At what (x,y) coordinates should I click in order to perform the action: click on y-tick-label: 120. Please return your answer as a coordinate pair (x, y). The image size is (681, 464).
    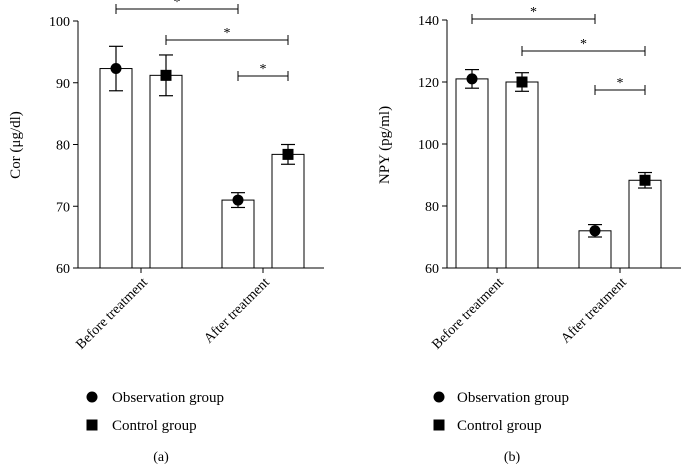
    Looking at the image, I should click on (428, 83).